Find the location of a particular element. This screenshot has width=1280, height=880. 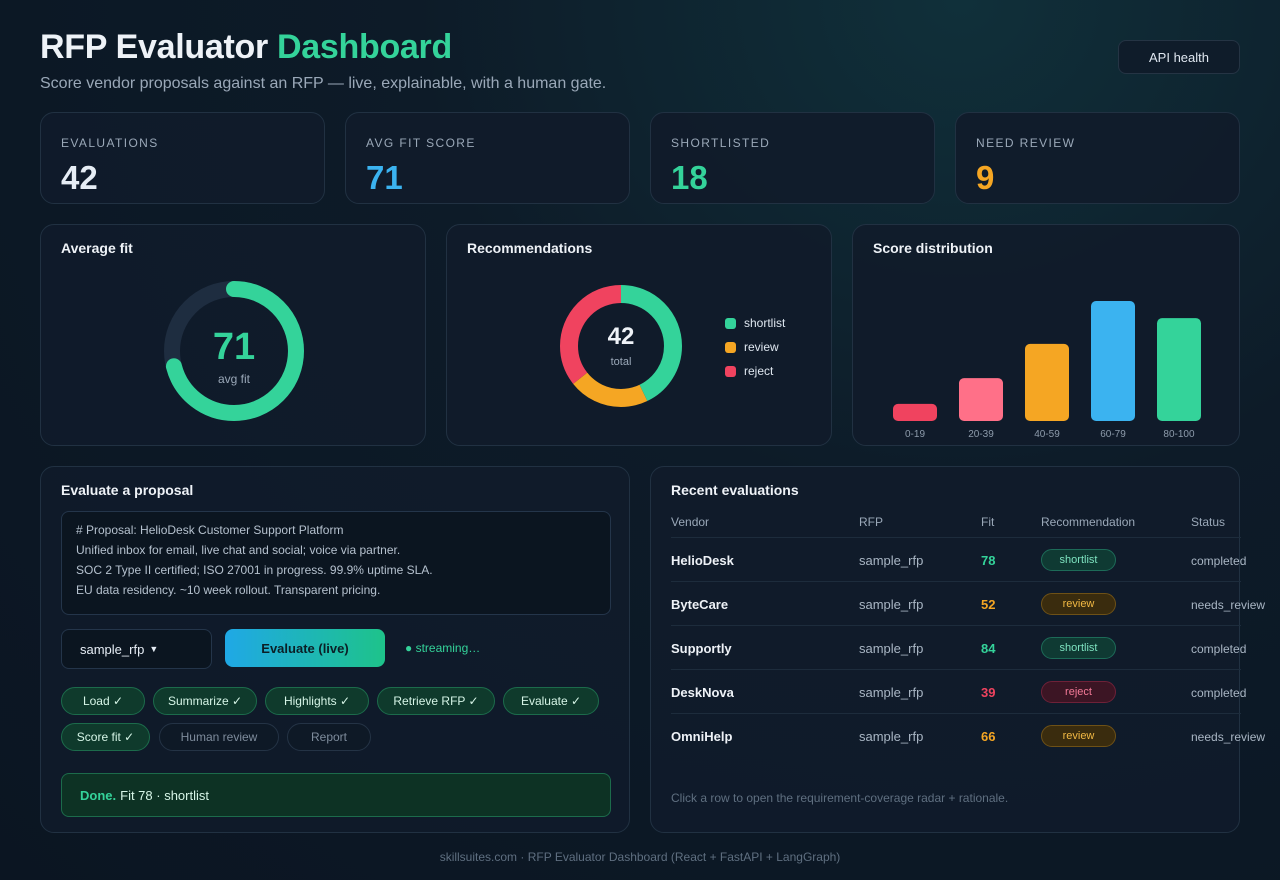

legend-label: shortlist is located at coordinates (765, 323).